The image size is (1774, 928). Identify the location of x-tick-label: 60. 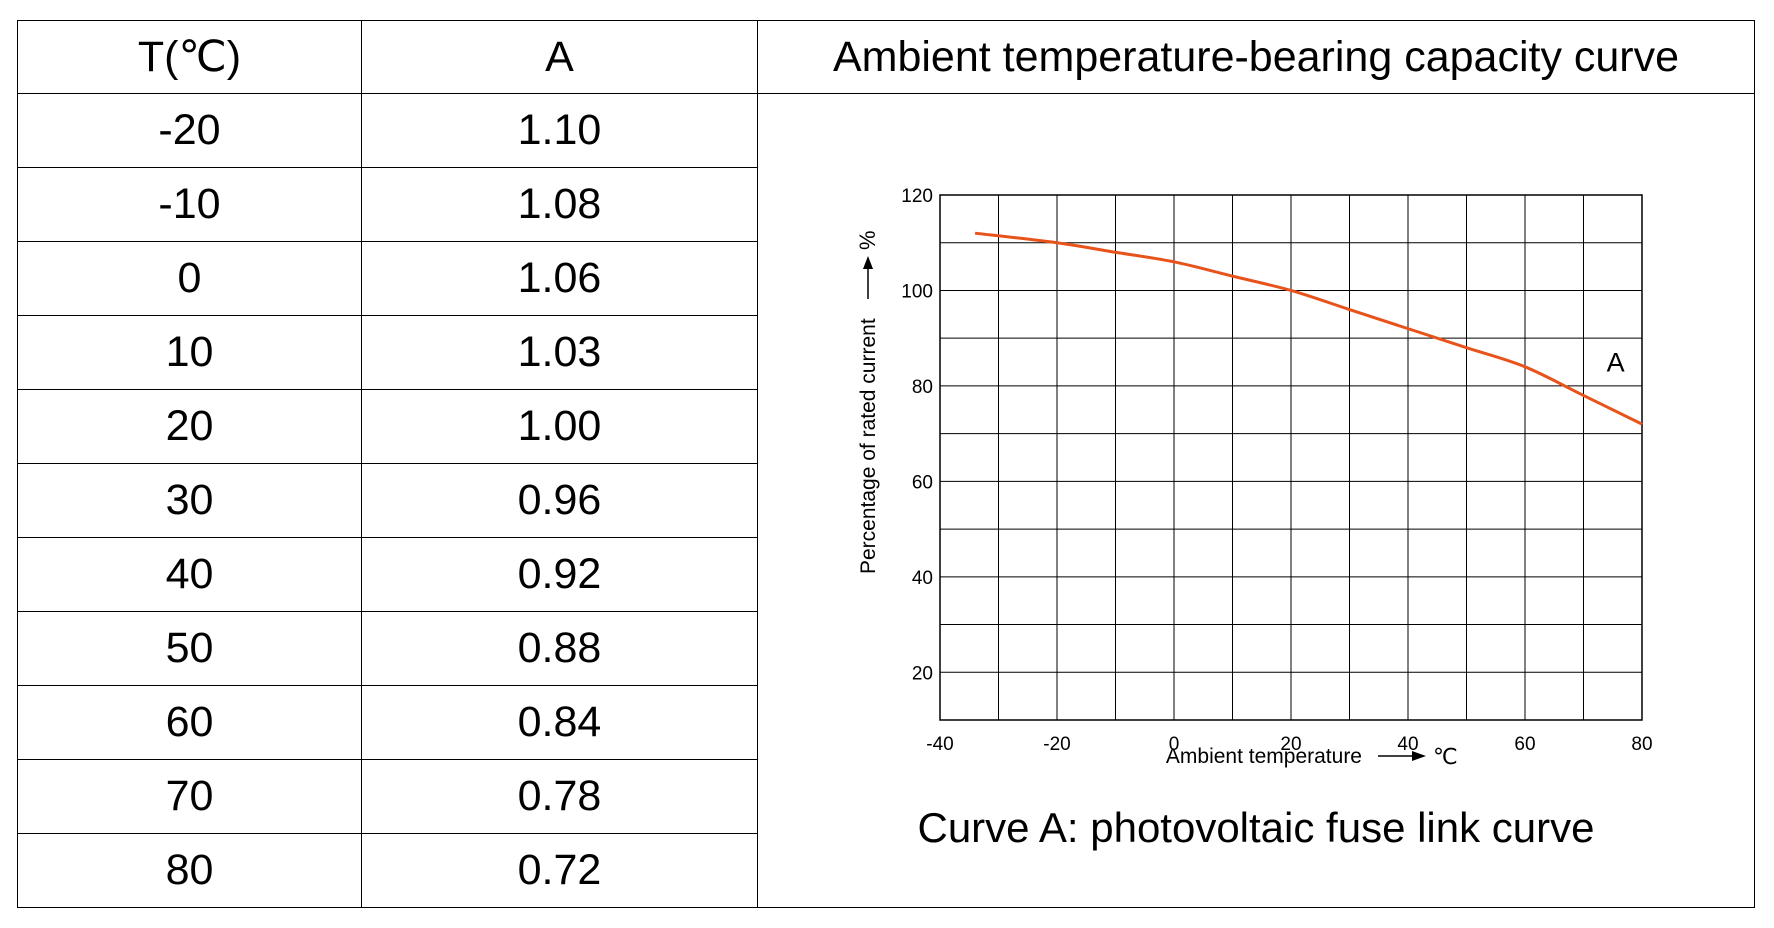
(1524, 744).